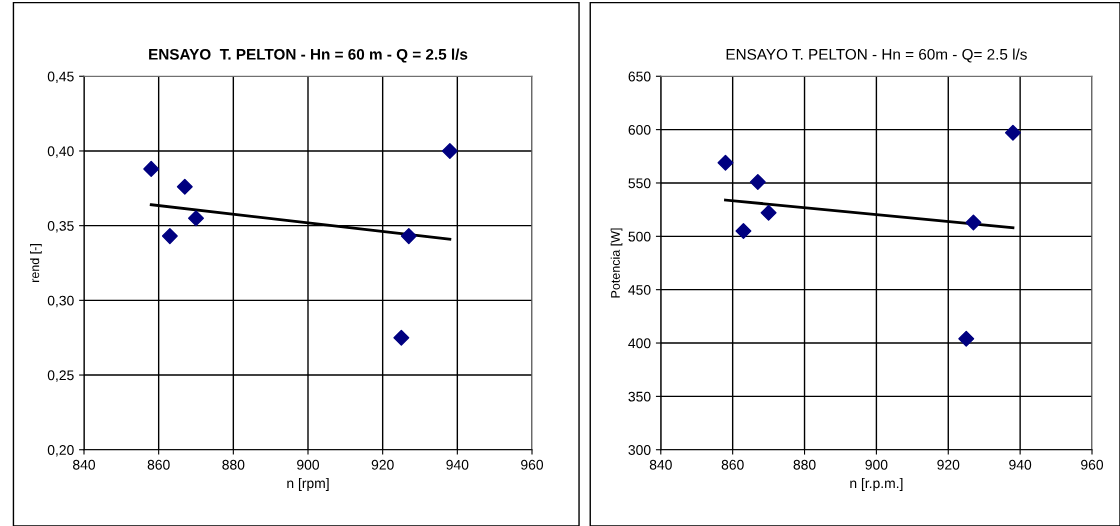 The height and width of the screenshot is (526, 1120). Describe the element at coordinates (308, 484) in the screenshot. I see `x-axis-title: n [rpm]` at that location.